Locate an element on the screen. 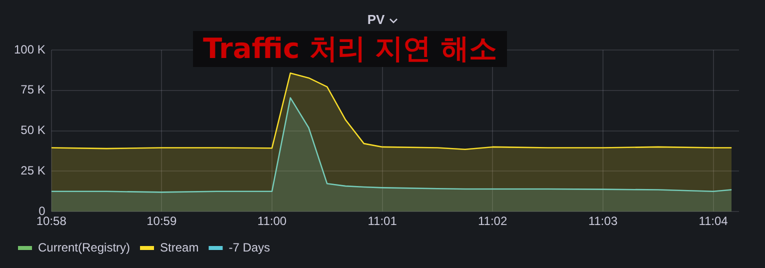  x-tick-label: 11:04 is located at coordinates (713, 221).